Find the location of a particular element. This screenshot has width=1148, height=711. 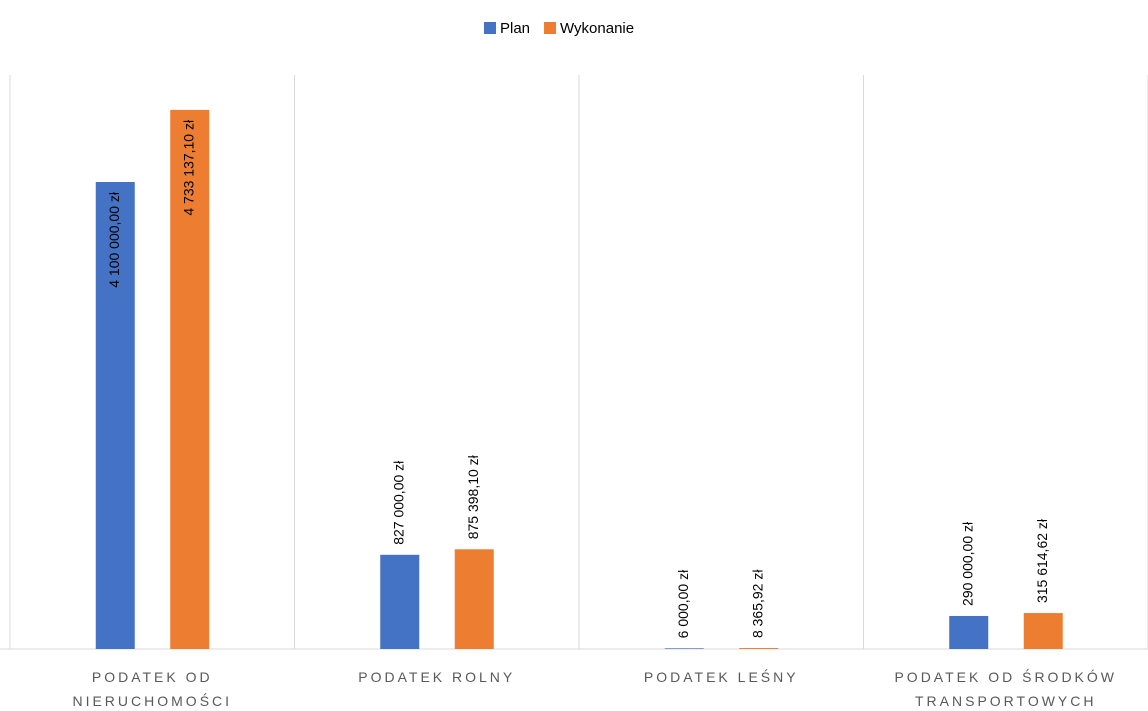

category-label: PODATEK OD NIERUCHOMOŚCI is located at coordinates (152, 689).